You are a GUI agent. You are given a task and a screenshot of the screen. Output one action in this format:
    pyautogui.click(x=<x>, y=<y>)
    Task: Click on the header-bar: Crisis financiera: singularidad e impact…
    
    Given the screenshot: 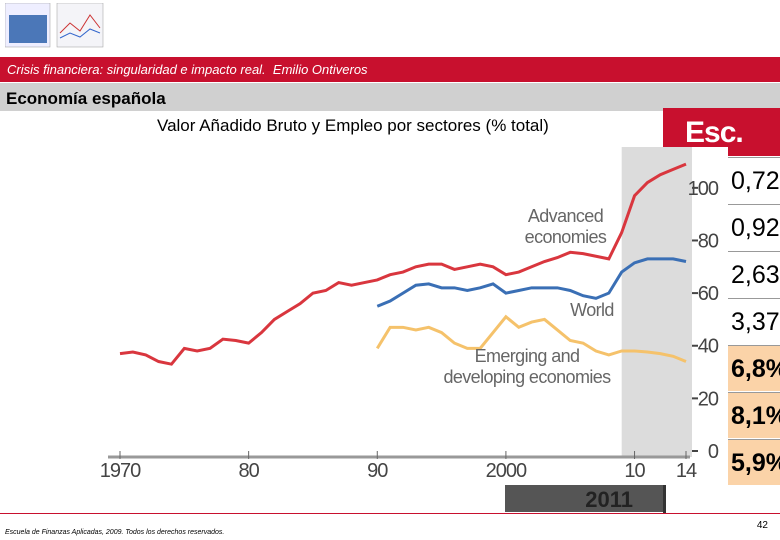 What is the action you would take?
    pyautogui.click(x=390, y=69)
    